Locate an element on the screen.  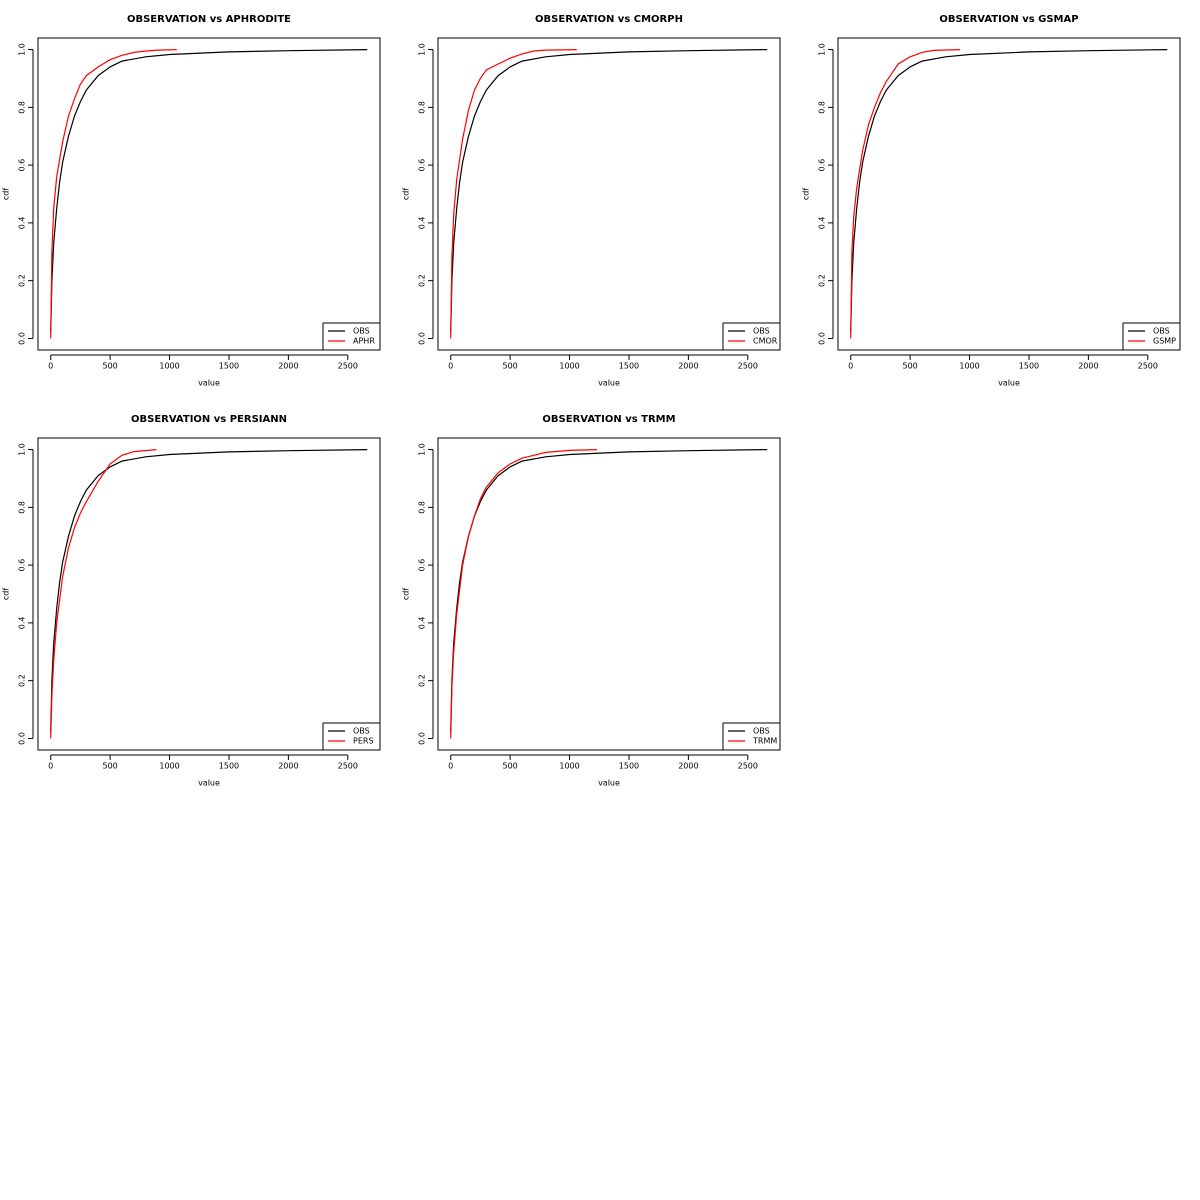
legend-label: PERS is located at coordinates (363, 741).